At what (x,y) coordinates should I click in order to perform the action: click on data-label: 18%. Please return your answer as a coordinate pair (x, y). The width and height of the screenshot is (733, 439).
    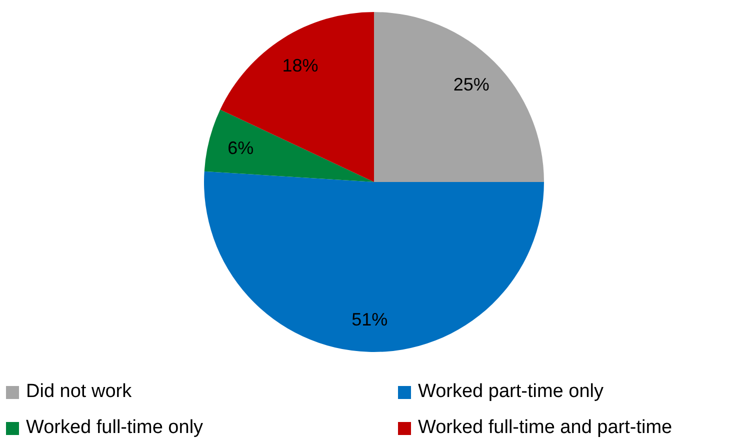
    Looking at the image, I should click on (300, 66).